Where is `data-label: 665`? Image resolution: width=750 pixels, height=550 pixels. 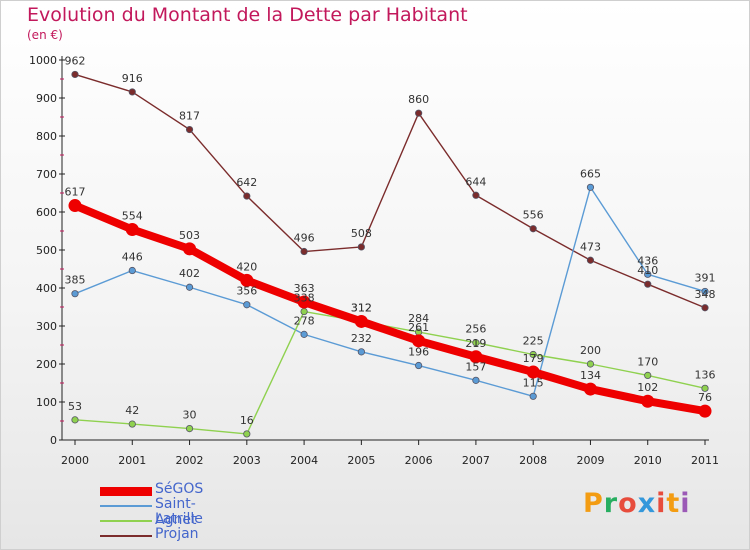
data-label: 665 is located at coordinates (590, 173).